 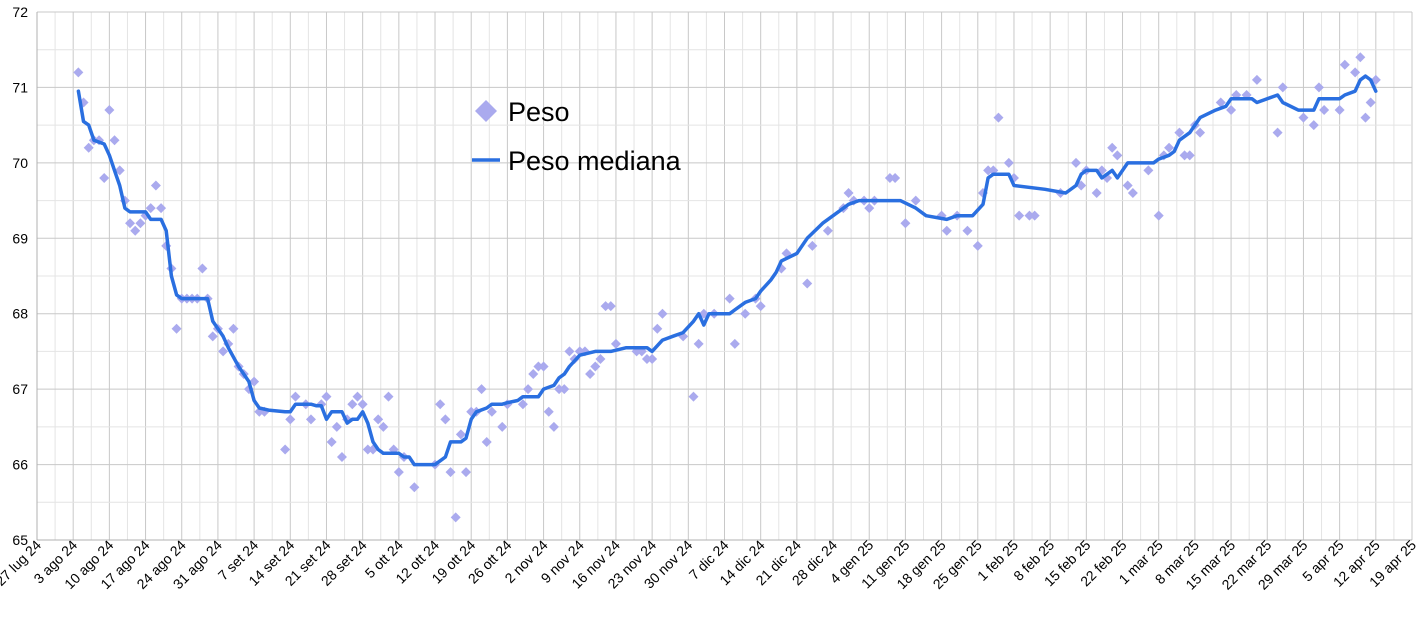 What do you see at coordinates (595, 161) in the screenshot?
I see `legend-label-peso-mediana: Peso mediana` at bounding box center [595, 161].